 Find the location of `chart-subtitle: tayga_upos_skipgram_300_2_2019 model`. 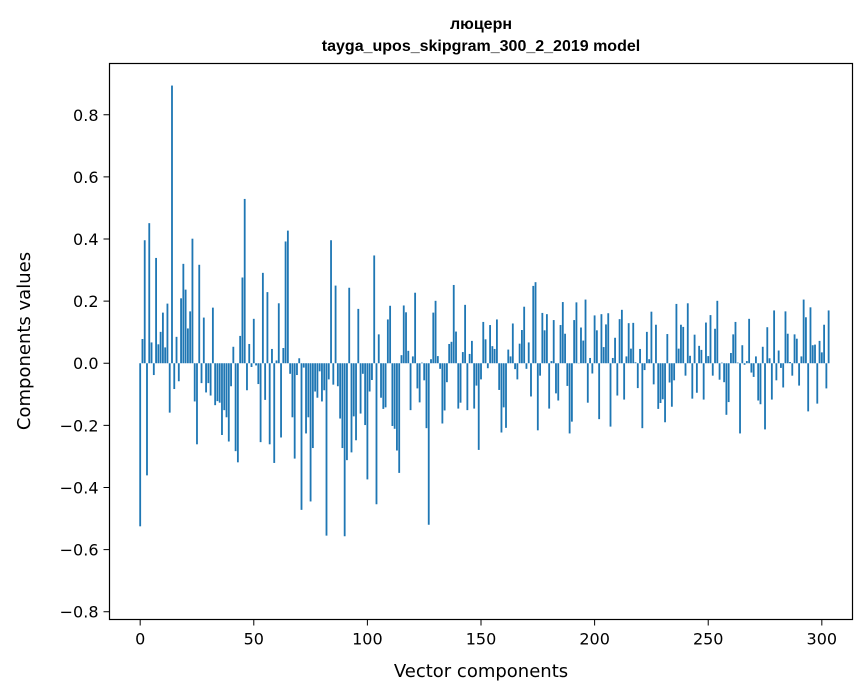

chart-subtitle: tayga_upos_skipgram_300_2_2019 model is located at coordinates (481, 46).